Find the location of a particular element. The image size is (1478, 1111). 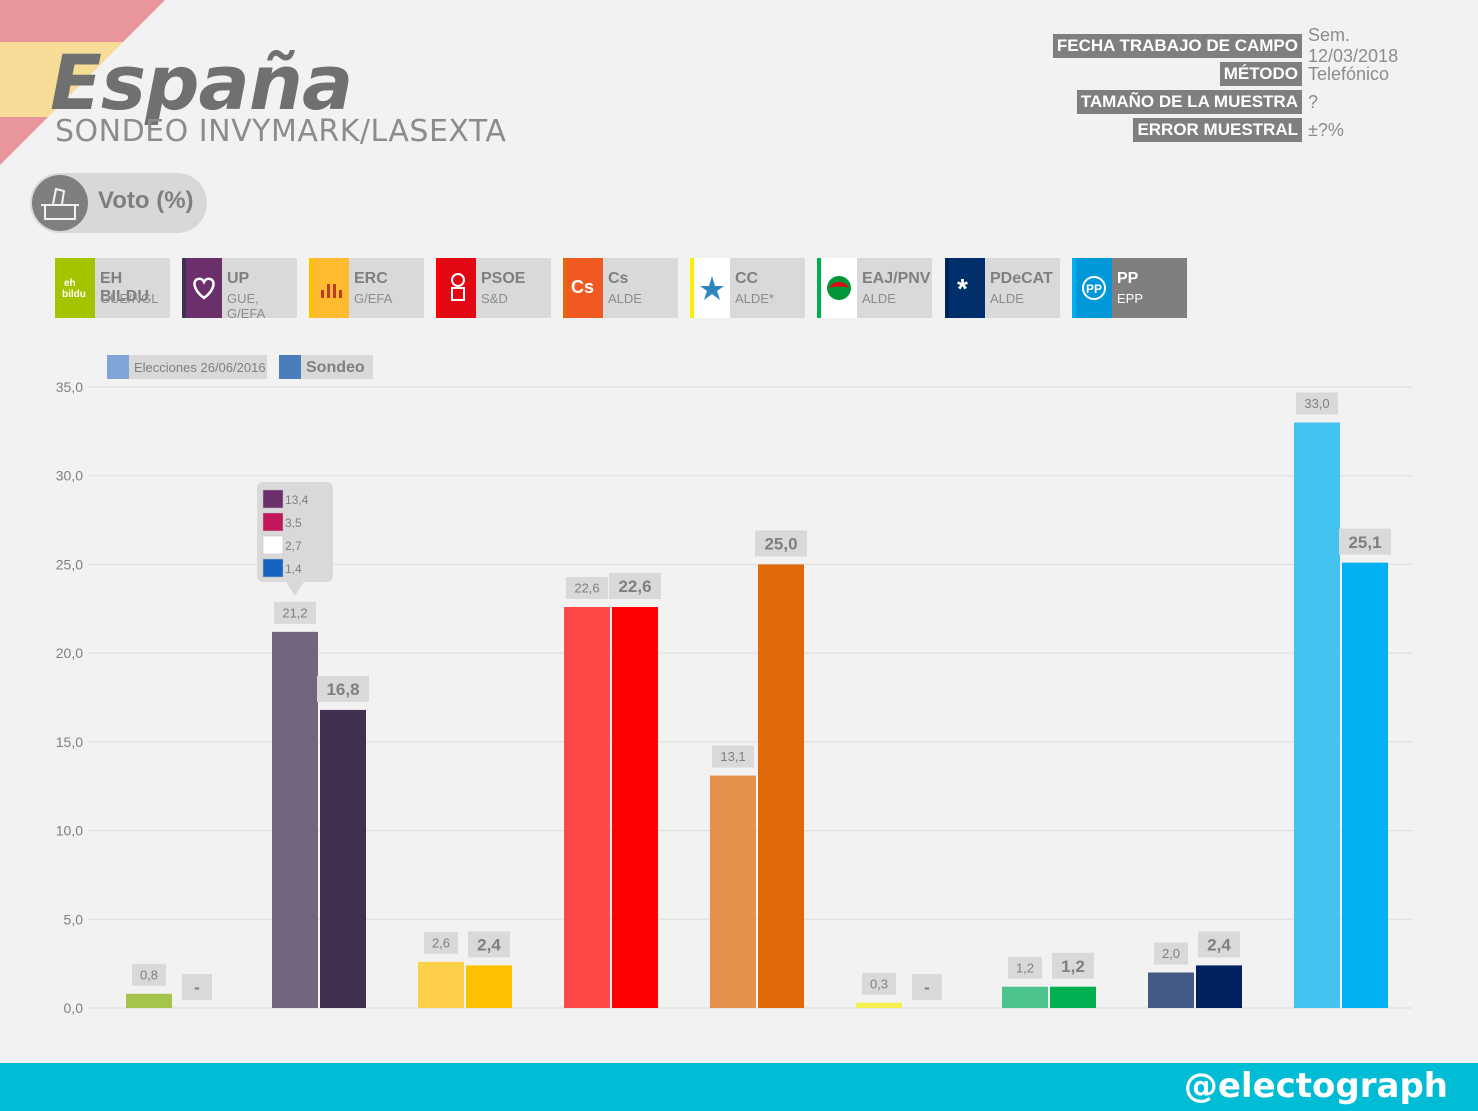

erc-logo-icon is located at coordinates (331, 288).